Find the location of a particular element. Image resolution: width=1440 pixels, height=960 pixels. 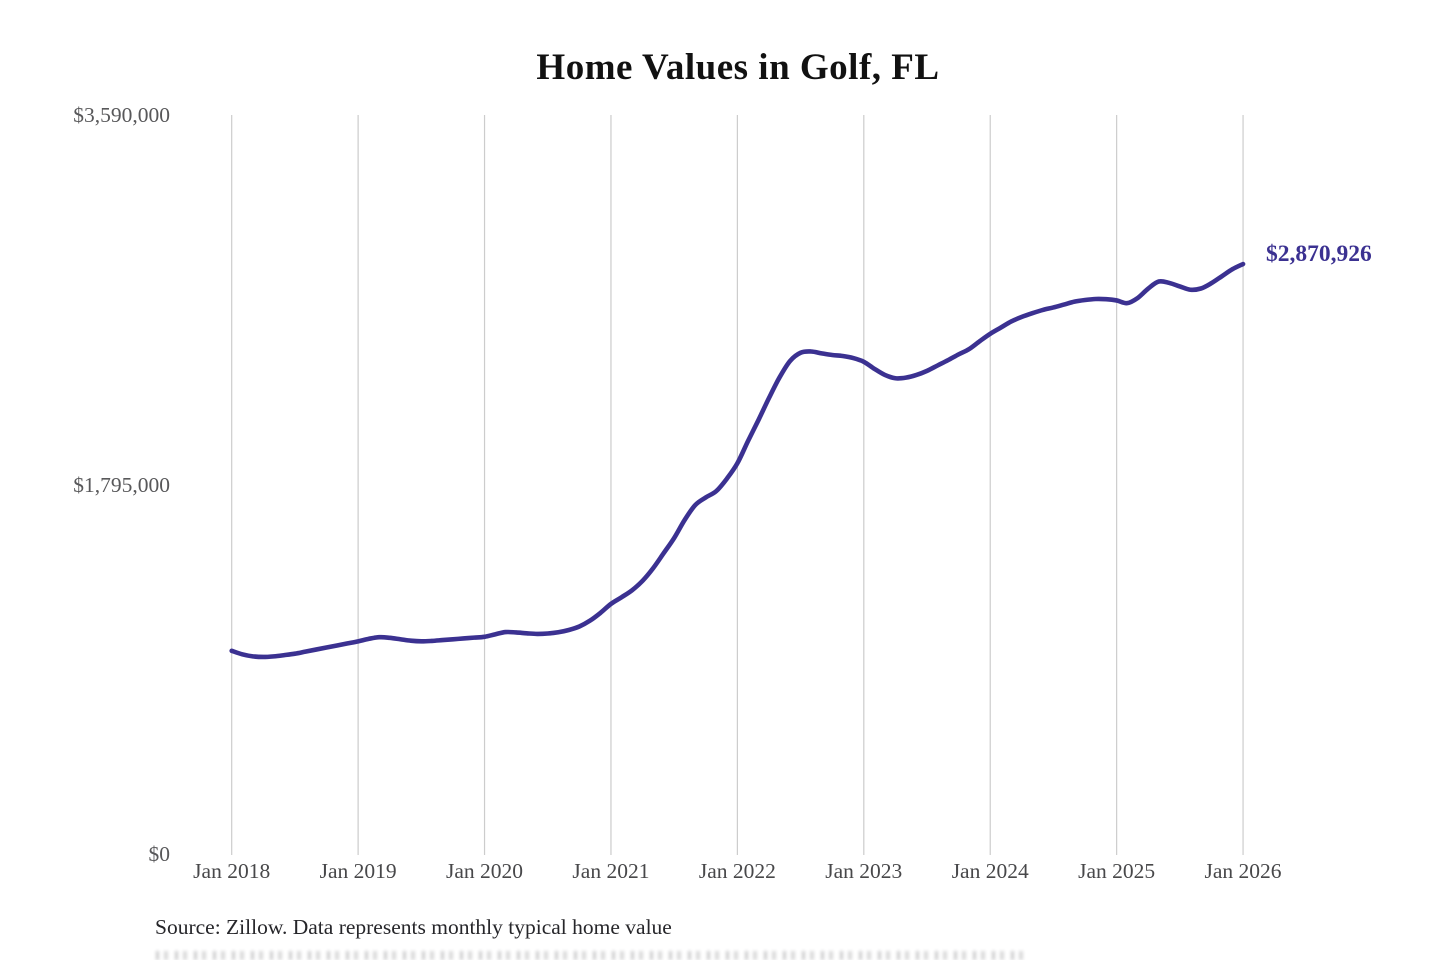

chart-title: Home Values in Golf, FL is located at coordinates (738, 67).